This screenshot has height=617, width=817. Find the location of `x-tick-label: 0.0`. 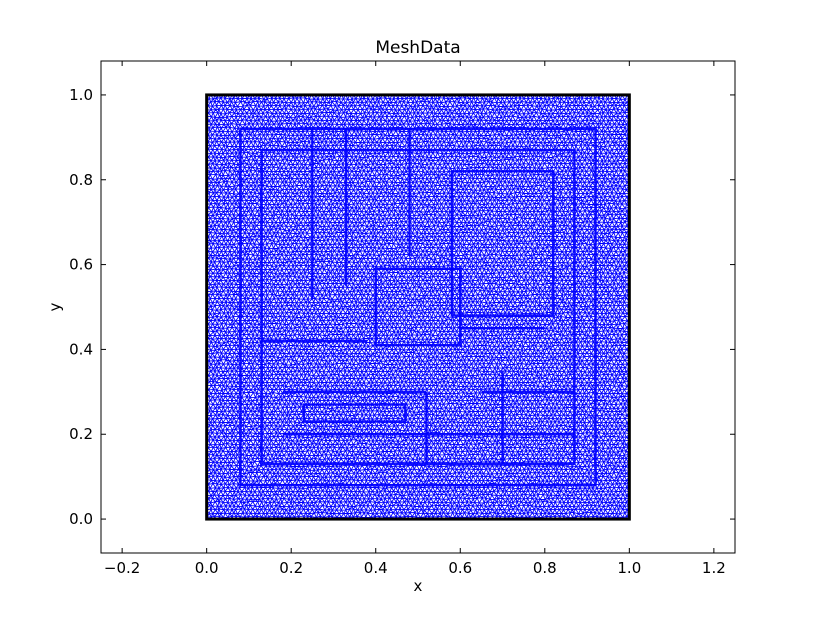

x-tick-label: 0.0 is located at coordinates (207, 568).